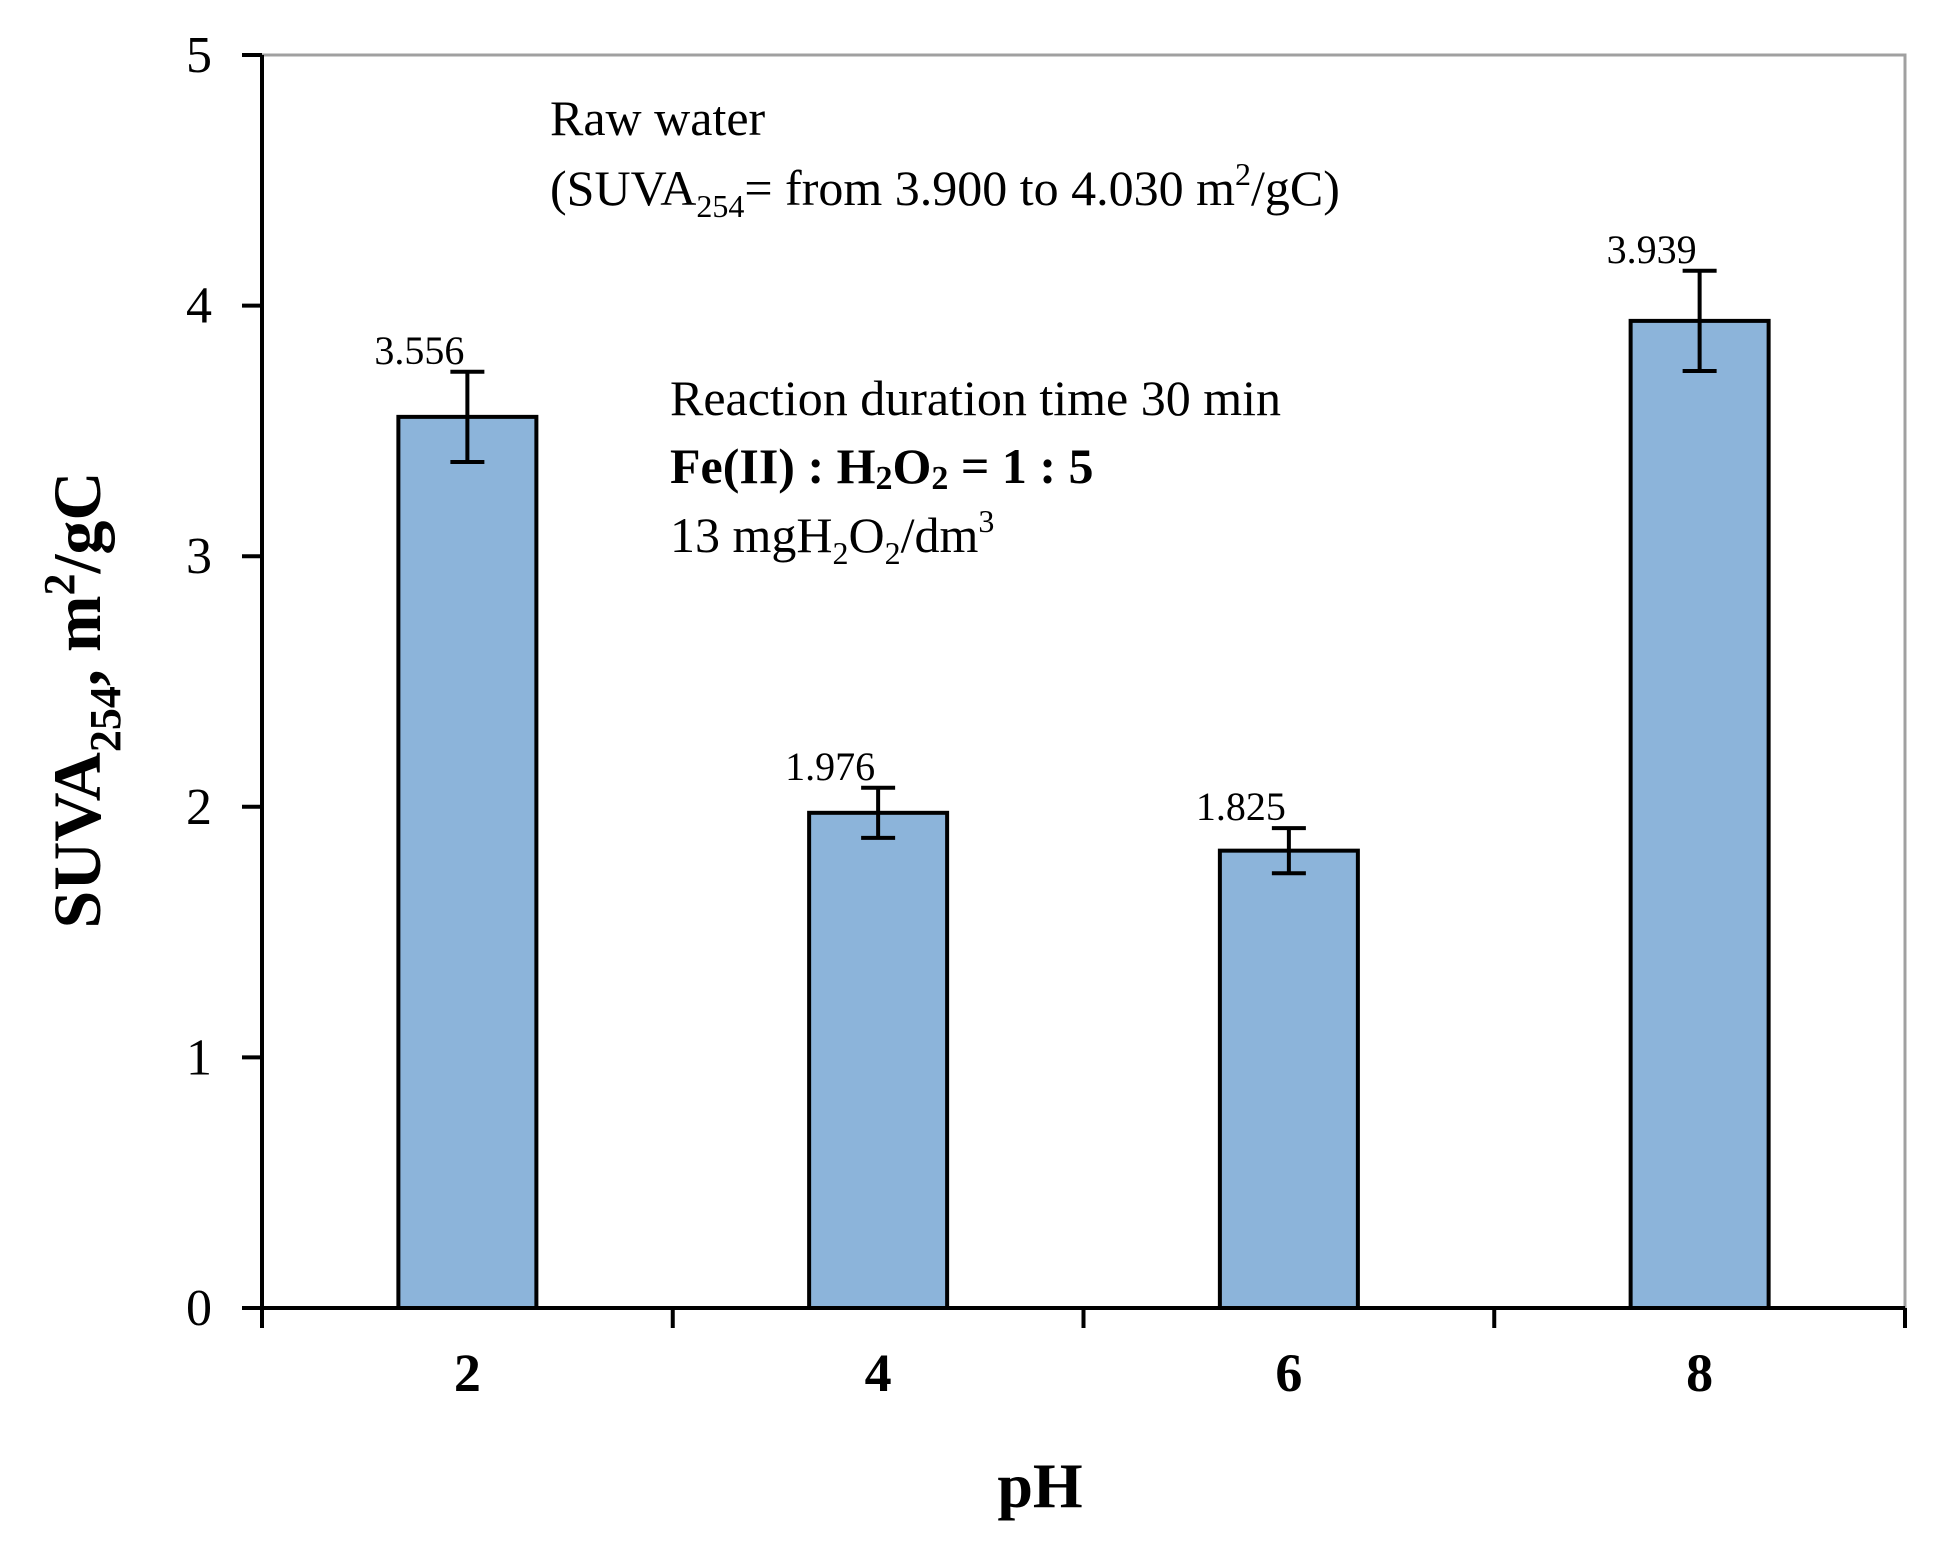  Describe the element at coordinates (199, 556) in the screenshot. I see `y-tick-label: 3` at that location.